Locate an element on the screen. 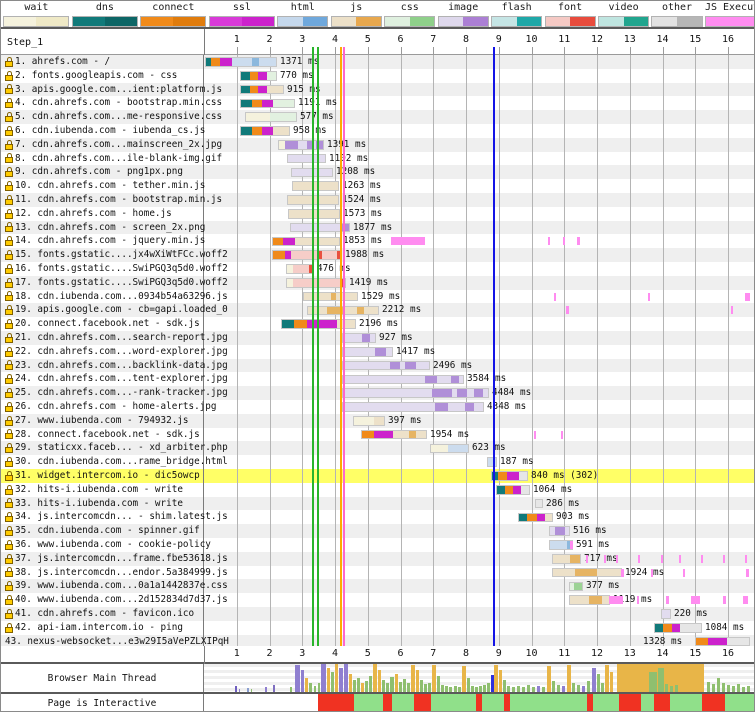  legend-item-wait: wait is located at coordinates (36, 15).